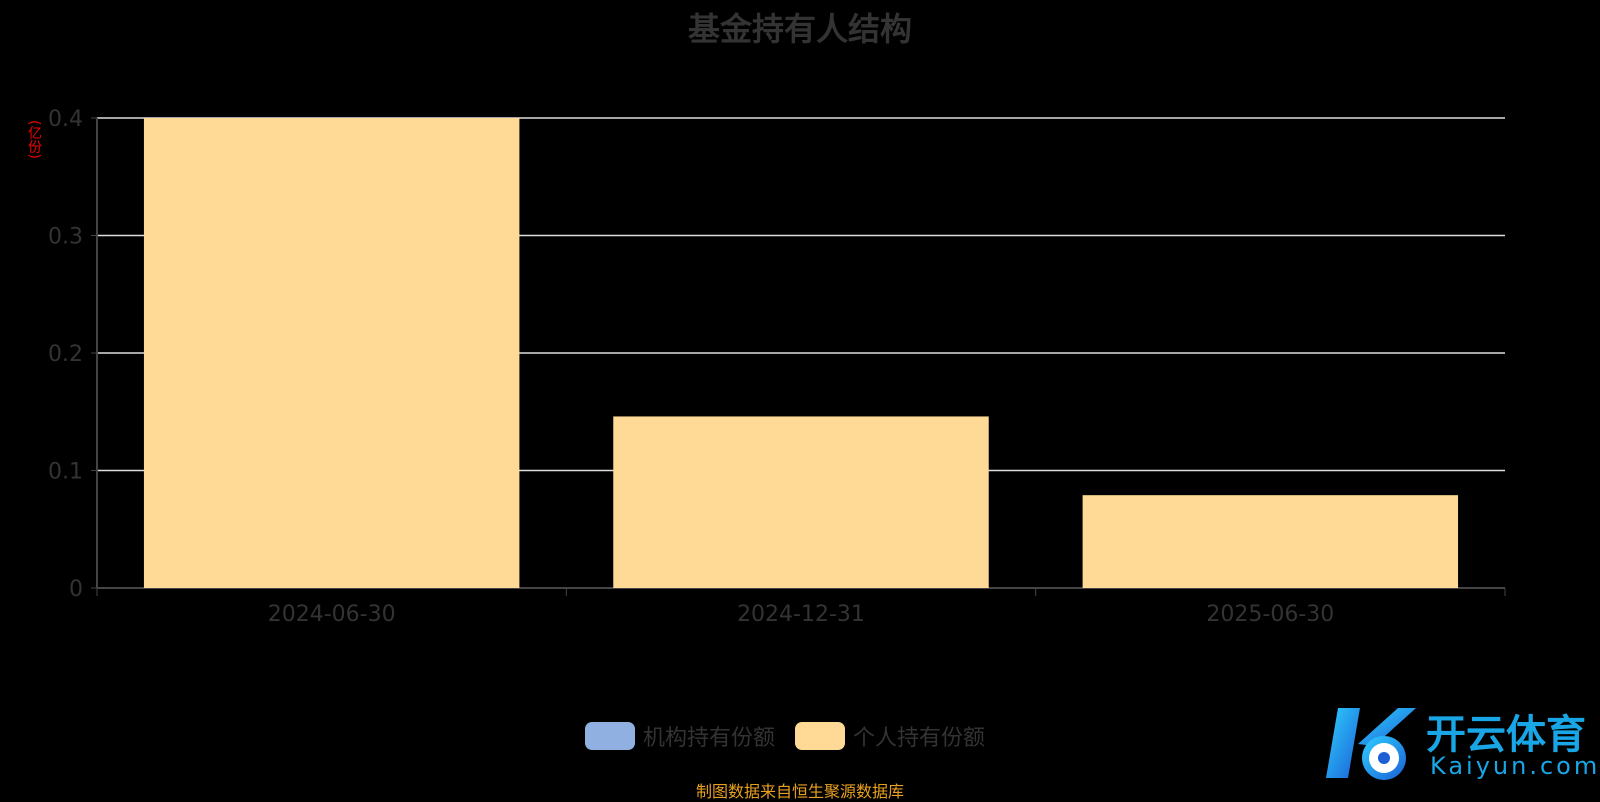  What do you see at coordinates (919, 738) in the screenshot?
I see `legend-label: 个人持有份额` at bounding box center [919, 738].